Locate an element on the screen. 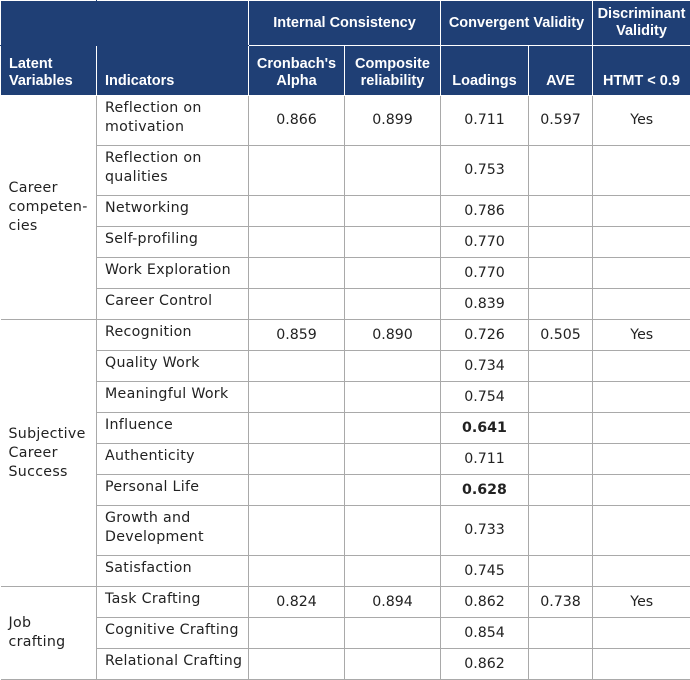 The image size is (690, 680). indicator-cell: Cognitive Crafting is located at coordinates (173, 633).